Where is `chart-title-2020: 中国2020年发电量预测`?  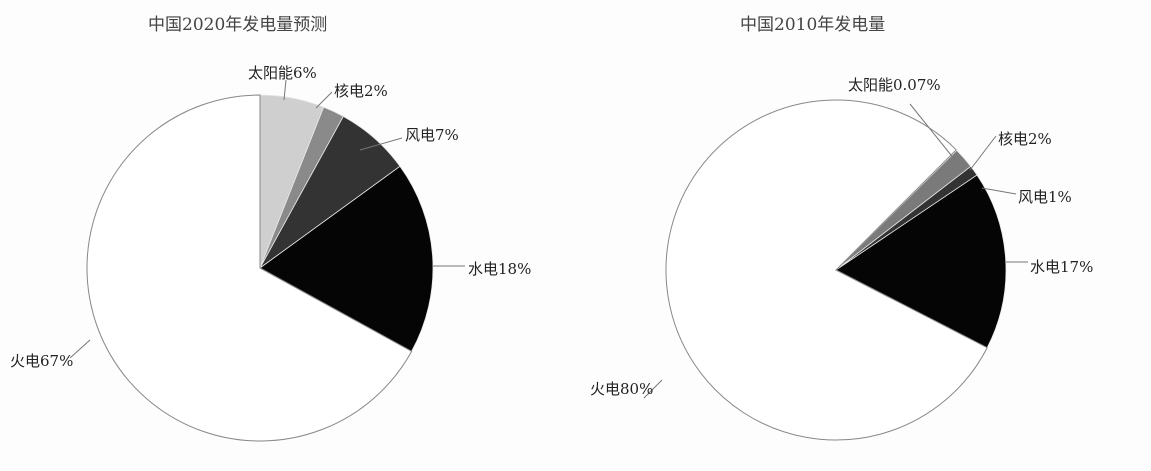 chart-title-2020: 中国2020年发电量预测 is located at coordinates (238, 25).